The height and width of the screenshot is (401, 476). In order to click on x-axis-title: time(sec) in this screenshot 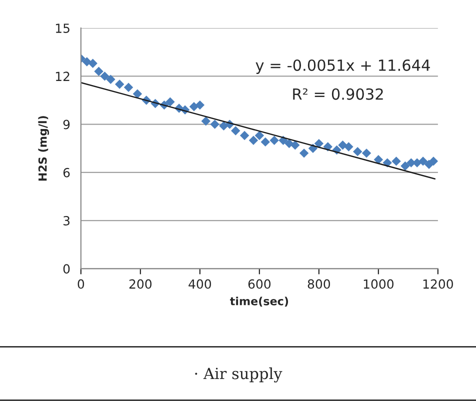, I will do `click(259, 301)`.